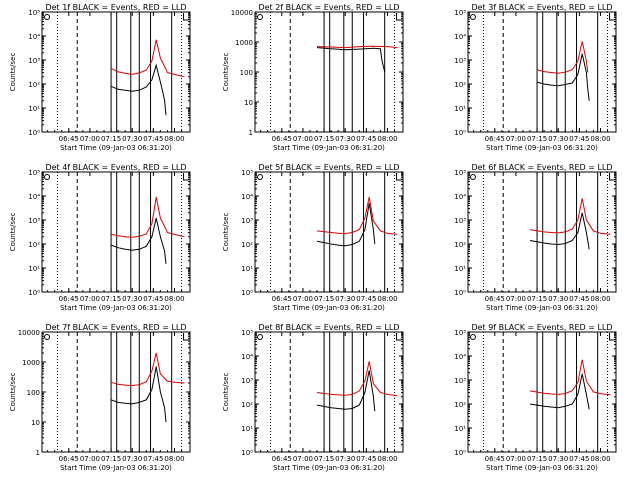 The height and width of the screenshot is (480, 640). Describe the element at coordinates (328, 327) in the screenshot. I see `panel-title: Det 8f BLACK = Events, RED = LLD` at that location.